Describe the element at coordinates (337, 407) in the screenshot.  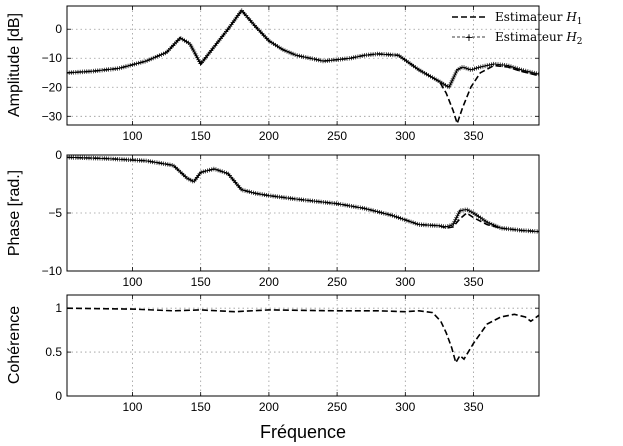
I see `x-tick-label: 250` at that location.